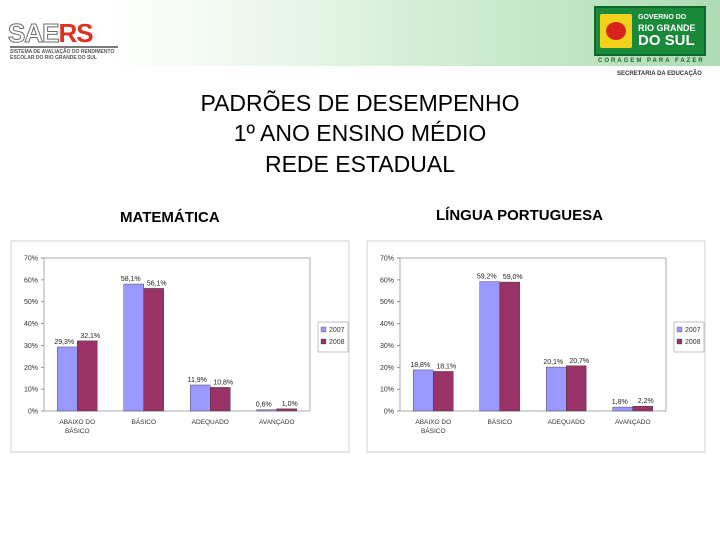 The image size is (720, 540). What do you see at coordinates (31, 302) in the screenshot?
I see `math-y-tick-label: 50%` at bounding box center [31, 302].